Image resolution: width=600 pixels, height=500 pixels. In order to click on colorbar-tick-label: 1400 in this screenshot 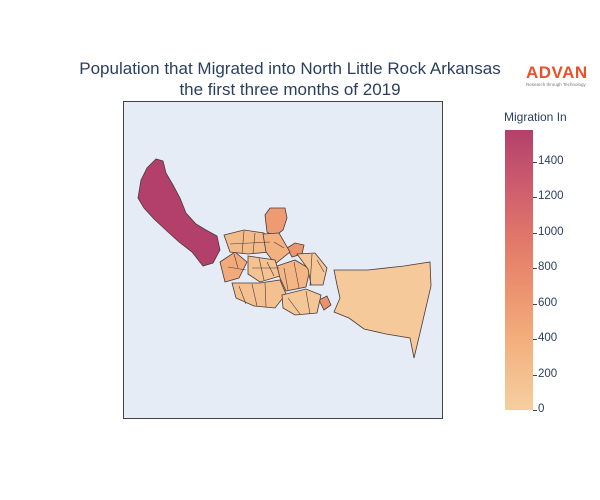, I will do `click(551, 160)`.